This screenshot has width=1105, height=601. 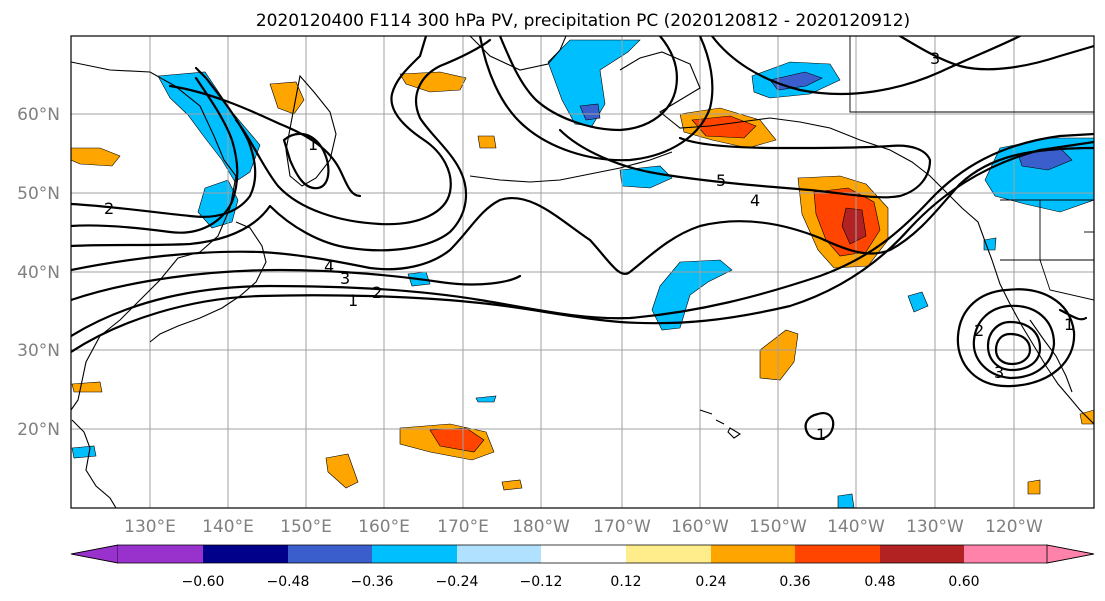 I want to click on contour-label-2-central: 2, so click(x=377, y=292).